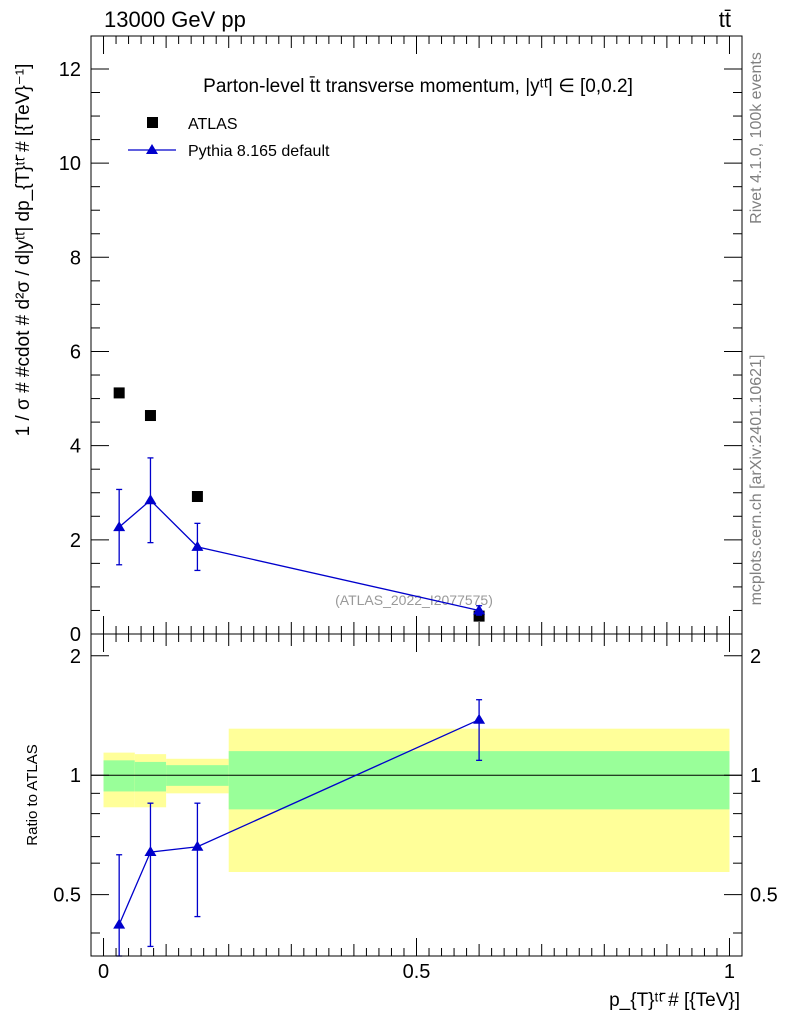  Describe the element at coordinates (729, 972) in the screenshot. I see `x-tick-label: 1` at that location.